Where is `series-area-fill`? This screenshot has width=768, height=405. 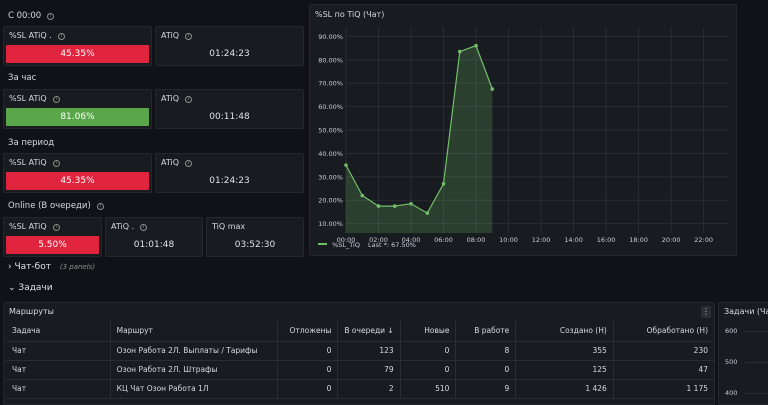 series-area-fill is located at coordinates (419, 139).